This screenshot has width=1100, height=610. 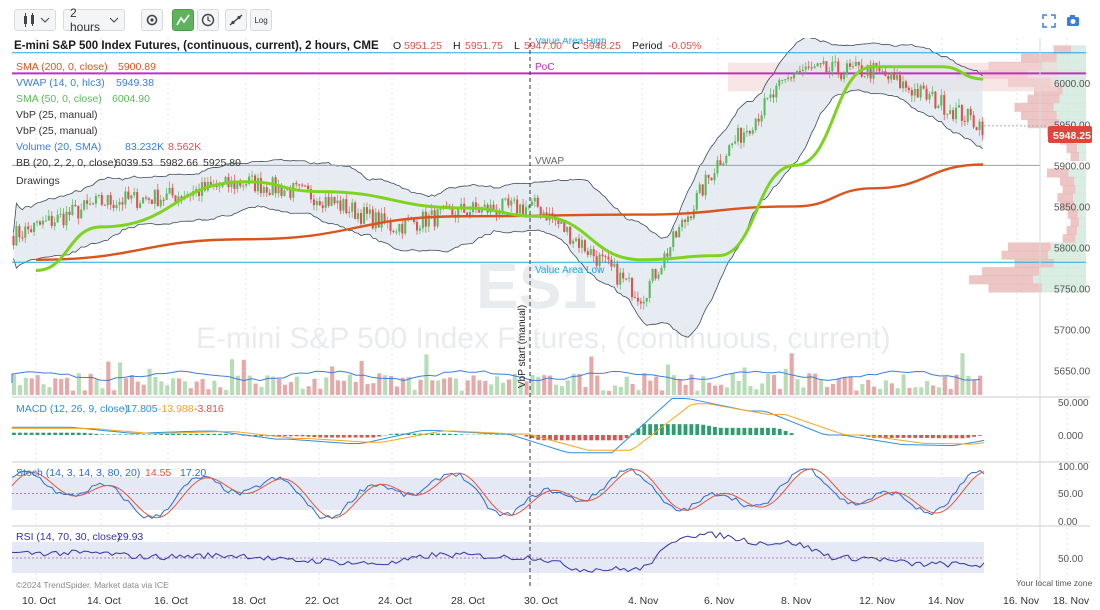 What do you see at coordinates (498, 552) in the screenshot?
I see `rsi-line` at bounding box center [498, 552].